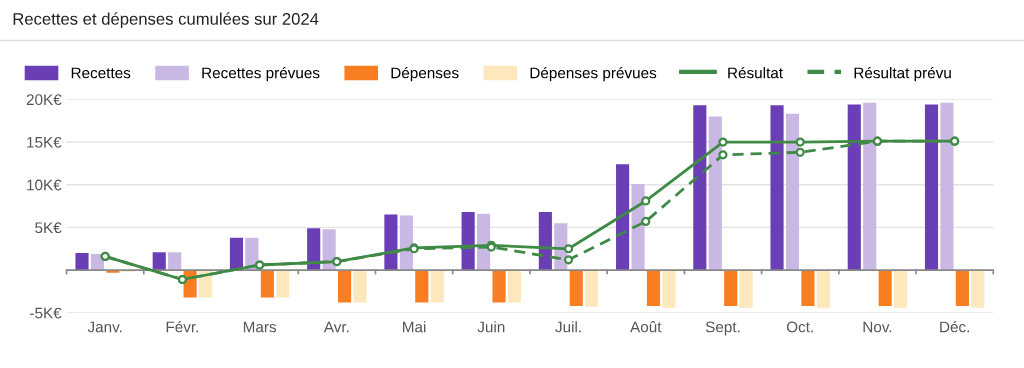  What do you see at coordinates (425, 74) in the screenshot?
I see `legend-label: Dépenses` at bounding box center [425, 74].